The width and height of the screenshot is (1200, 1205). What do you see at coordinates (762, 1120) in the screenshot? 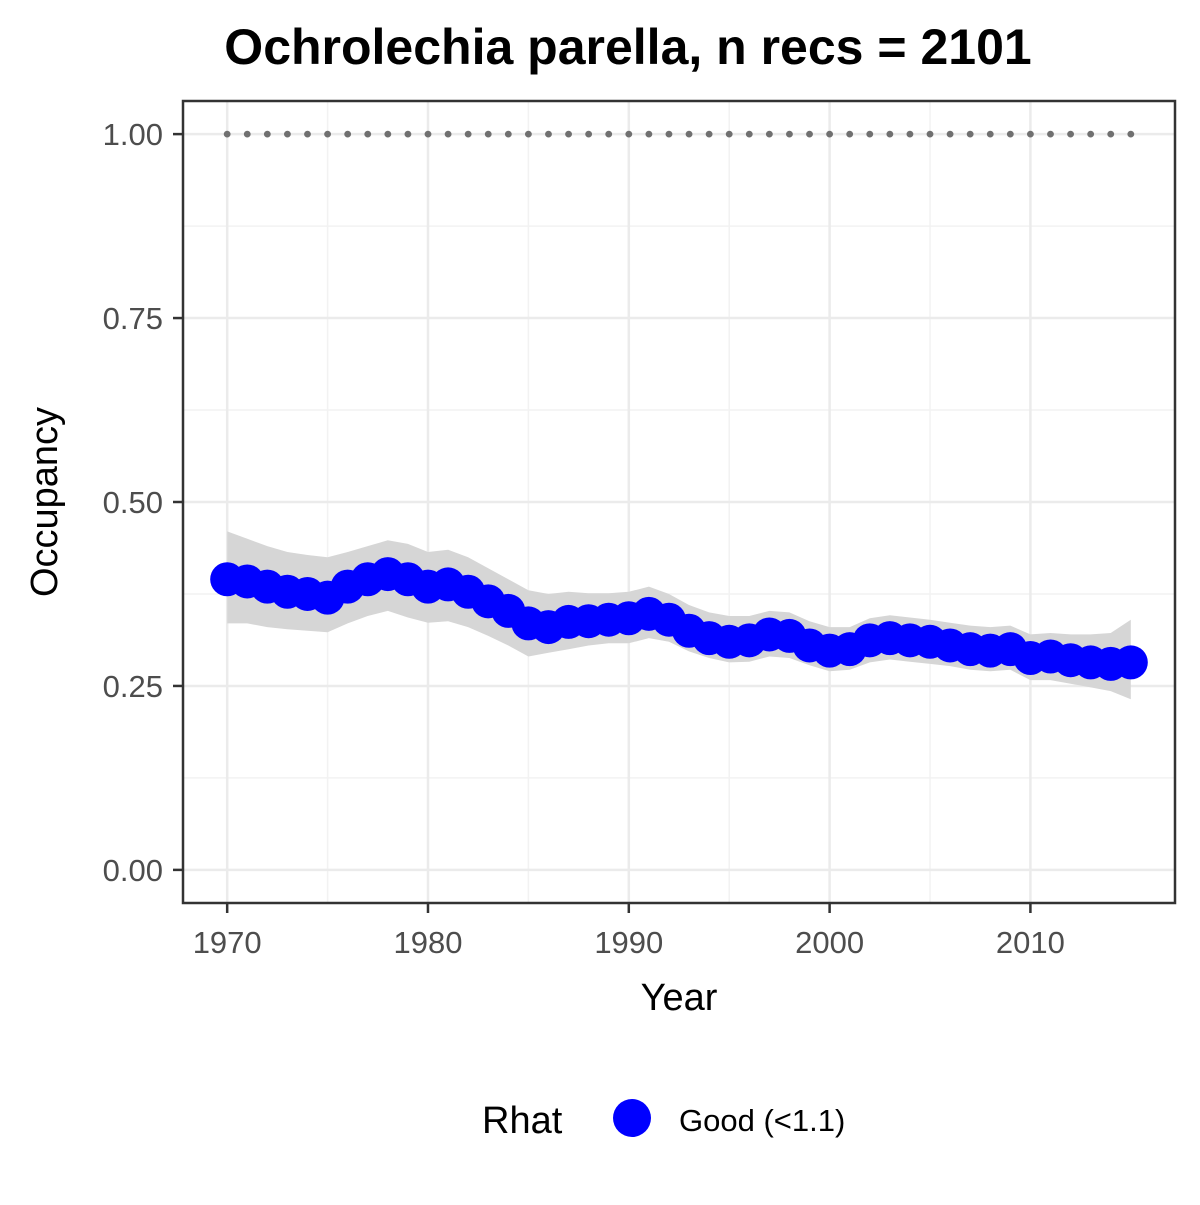
I see `legend-label-good: Good (<1.1)` at bounding box center [762, 1120].